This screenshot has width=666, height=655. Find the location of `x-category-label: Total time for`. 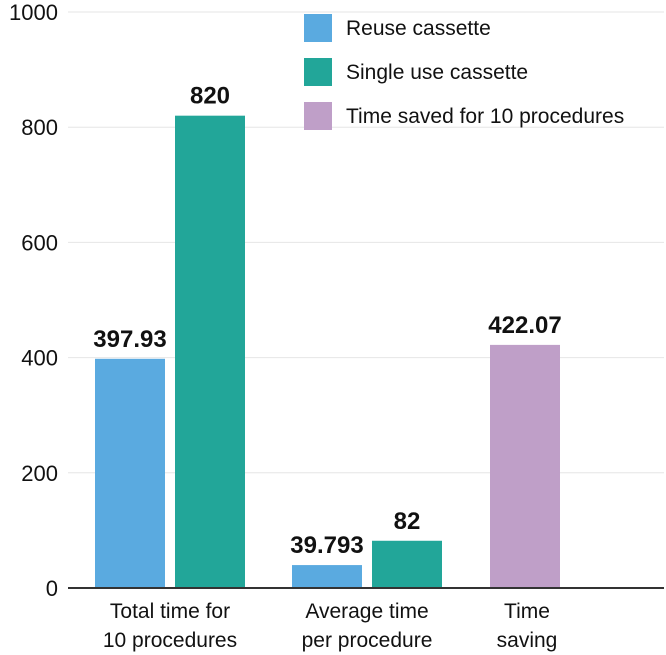

x-category-label: Total time for is located at coordinates (170, 611).